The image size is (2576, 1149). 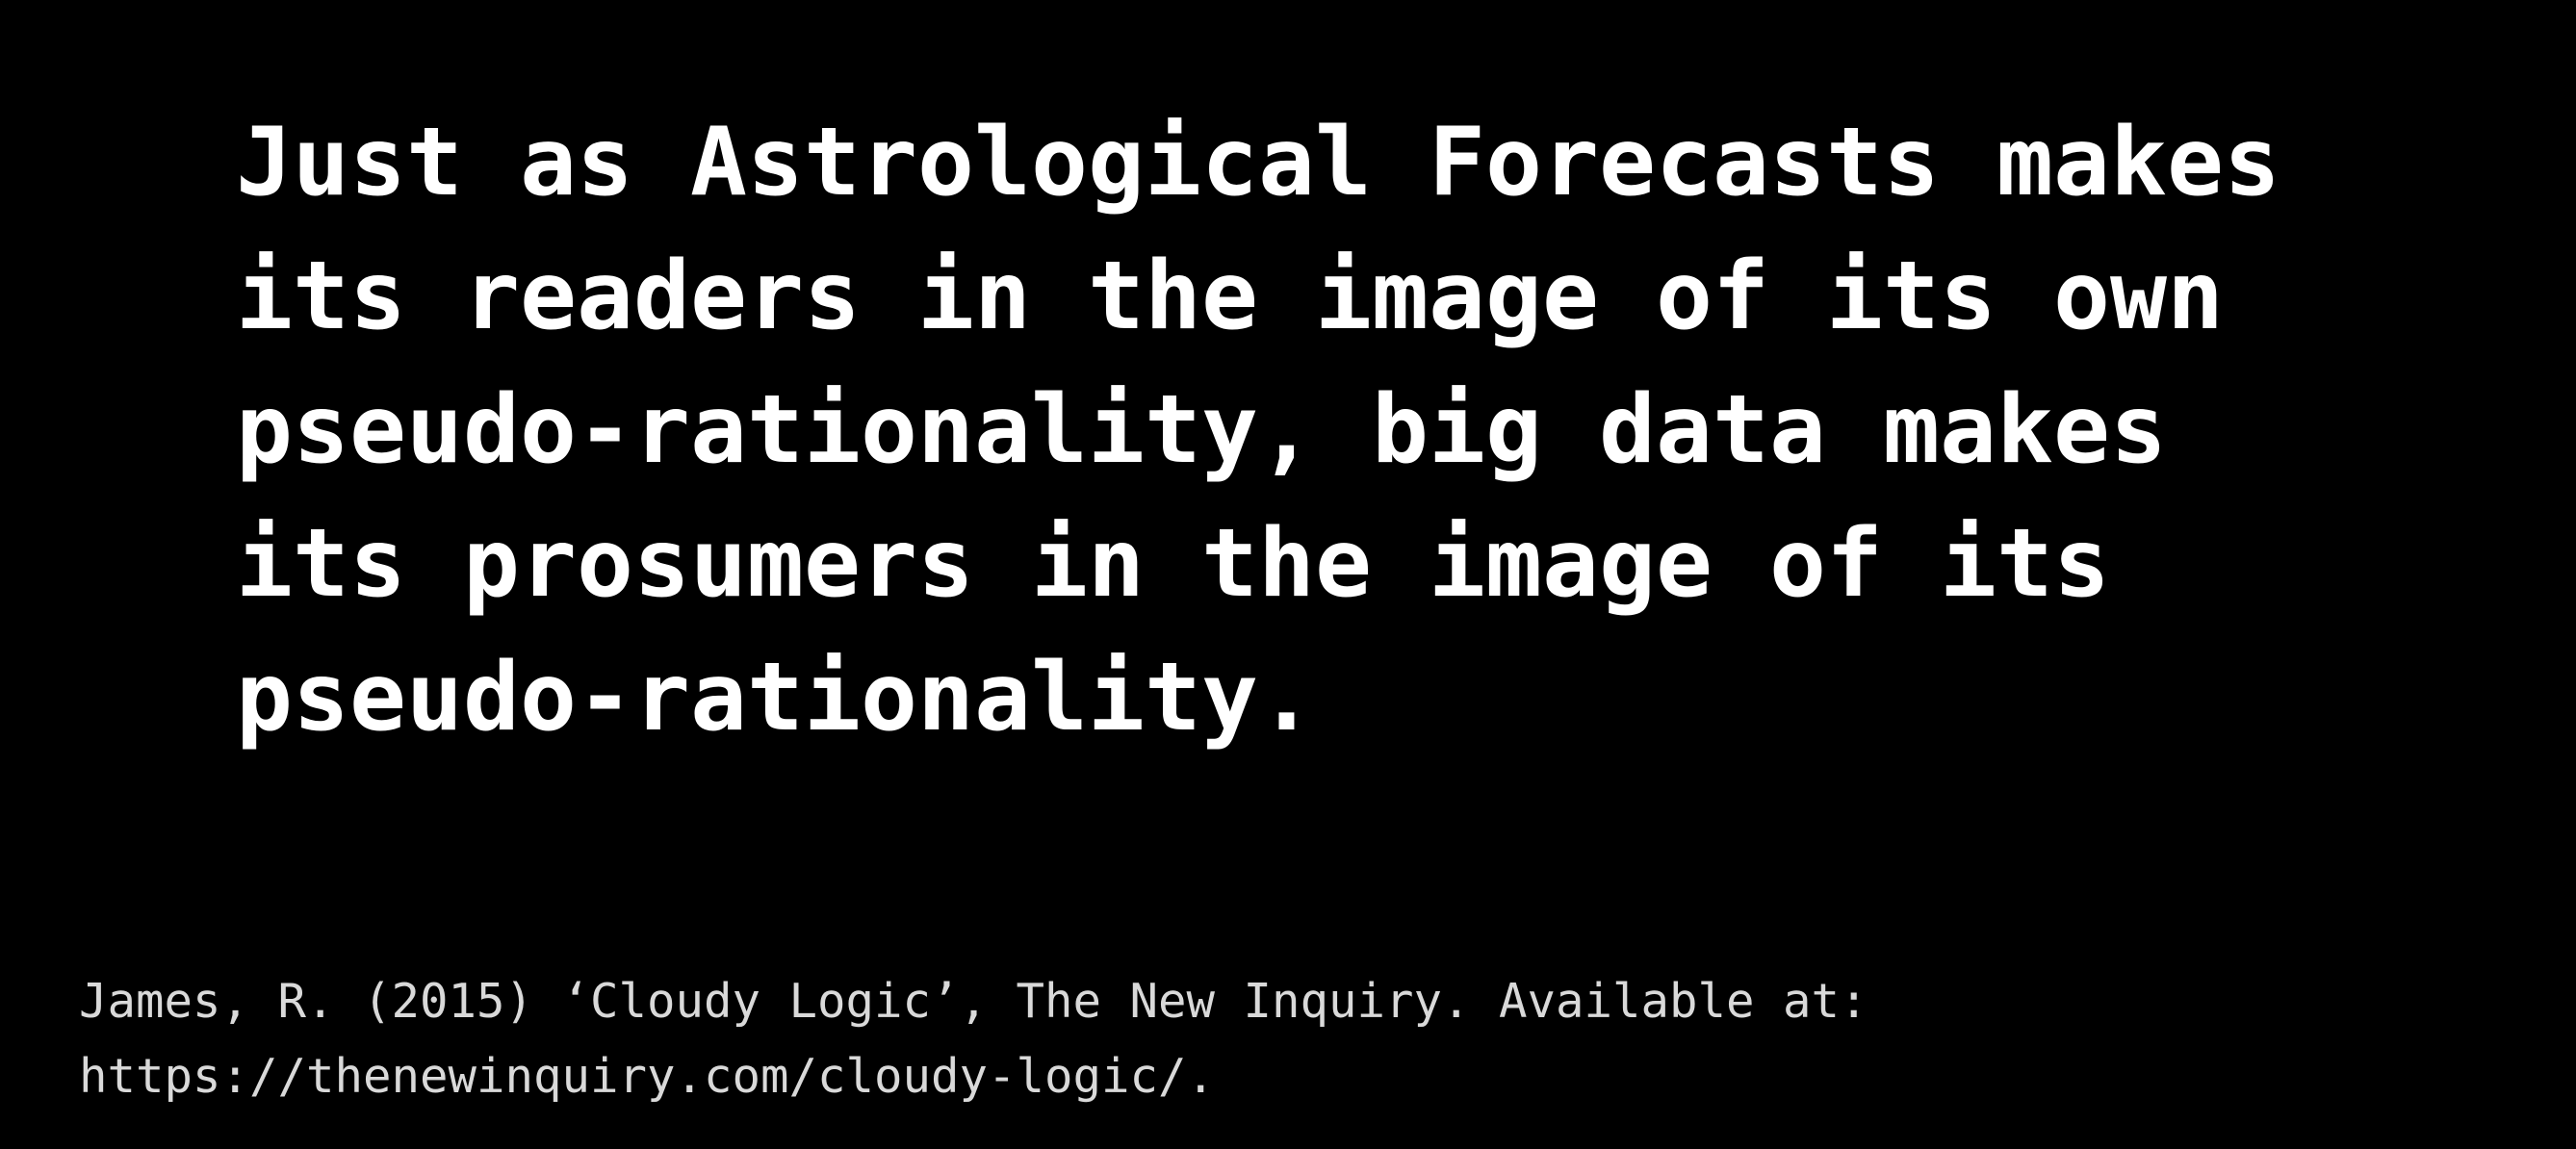 I want to click on quote-line: pseudo-rationality, big data makes, so click(x=1202, y=430).